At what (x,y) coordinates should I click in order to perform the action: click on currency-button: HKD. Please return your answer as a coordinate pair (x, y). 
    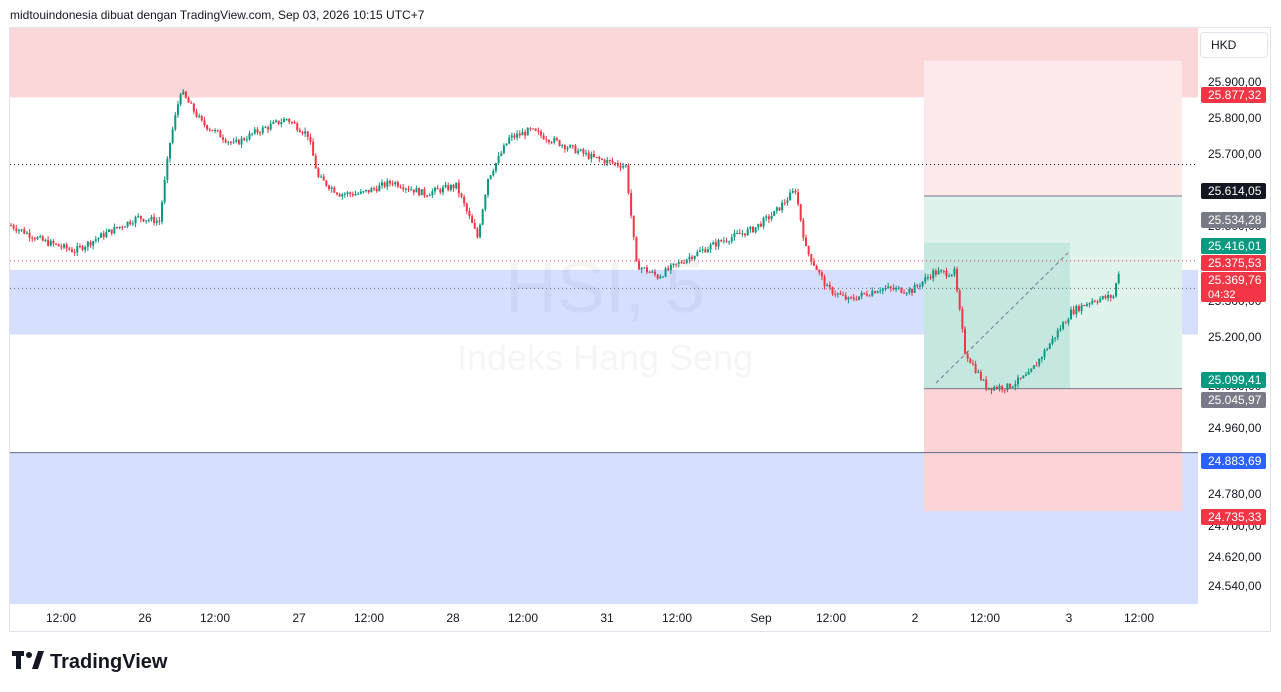
    Looking at the image, I should click on (1234, 45).